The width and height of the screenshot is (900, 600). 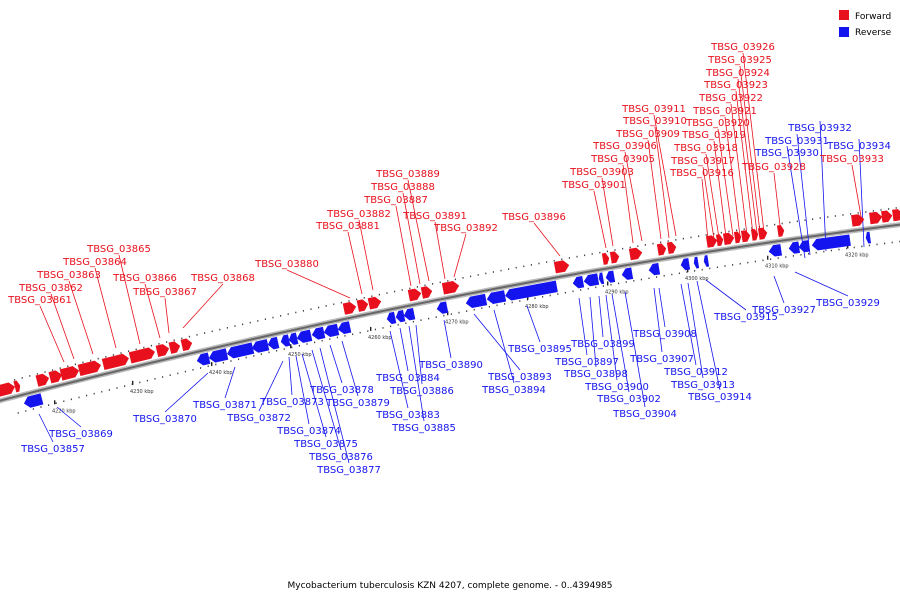 I want to click on reverse-gene-label: TBSG_03875, so click(x=325, y=444).